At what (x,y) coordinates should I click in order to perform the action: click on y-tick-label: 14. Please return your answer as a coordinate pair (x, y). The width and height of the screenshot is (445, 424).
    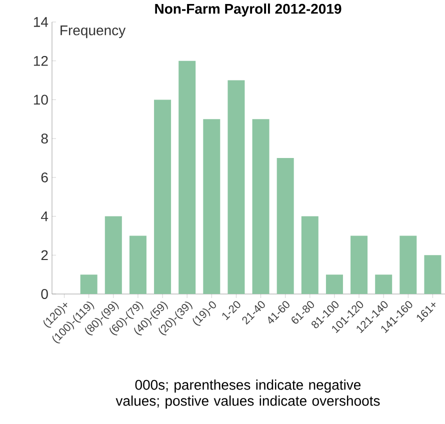
    Looking at the image, I should click on (41, 22).